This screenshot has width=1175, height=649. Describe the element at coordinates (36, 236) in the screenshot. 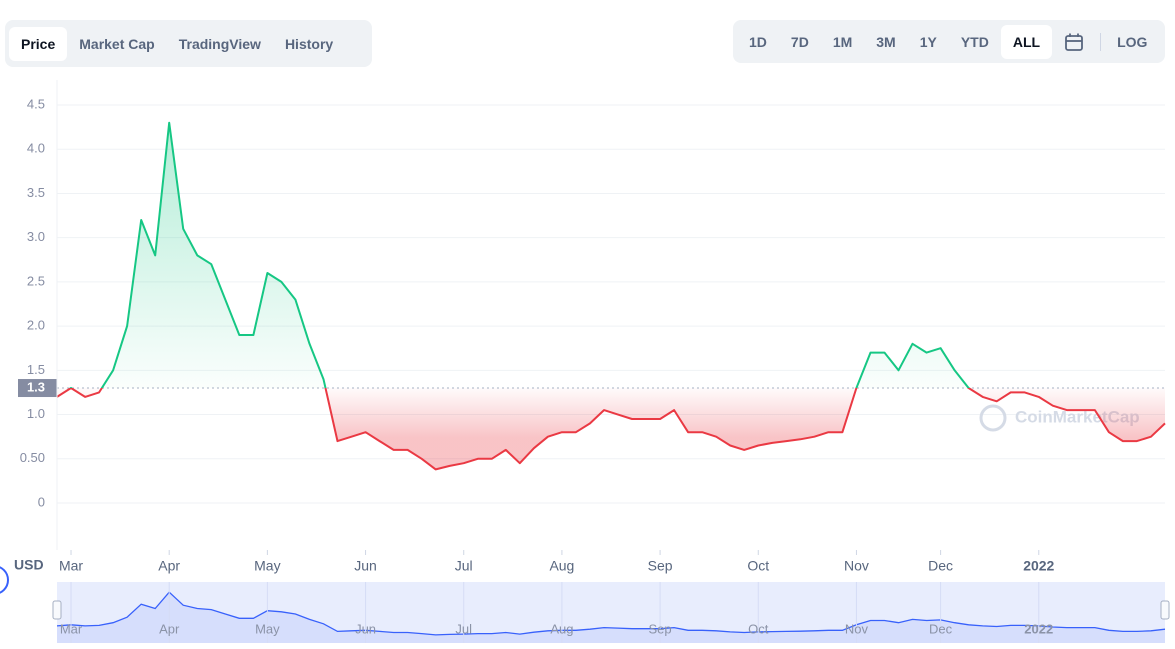

I see `y-tick-label: 3.0` at that location.